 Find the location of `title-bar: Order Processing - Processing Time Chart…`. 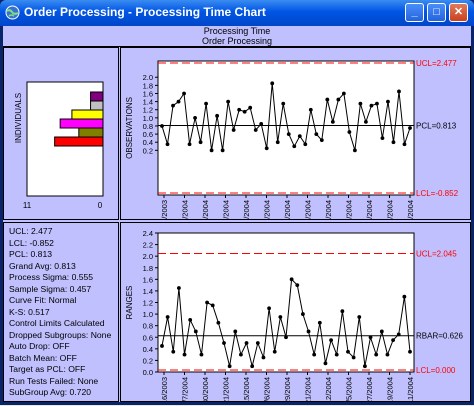

title-bar: Order Processing - Processing Time Chart… is located at coordinates (237, 13).